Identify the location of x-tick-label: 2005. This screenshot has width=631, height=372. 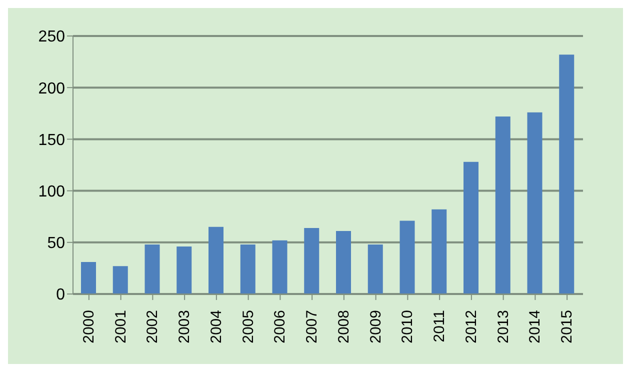
(248, 327).